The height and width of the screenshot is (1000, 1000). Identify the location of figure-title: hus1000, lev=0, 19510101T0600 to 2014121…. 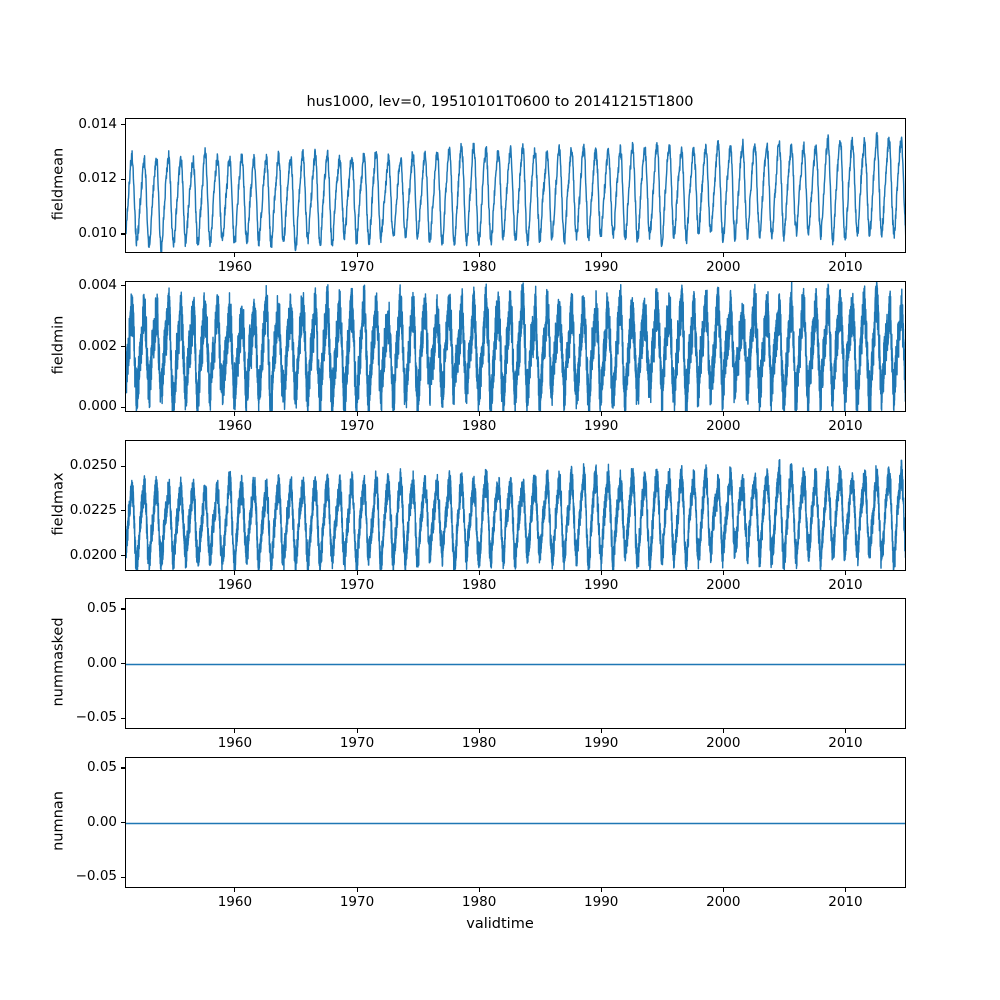
(500, 102).